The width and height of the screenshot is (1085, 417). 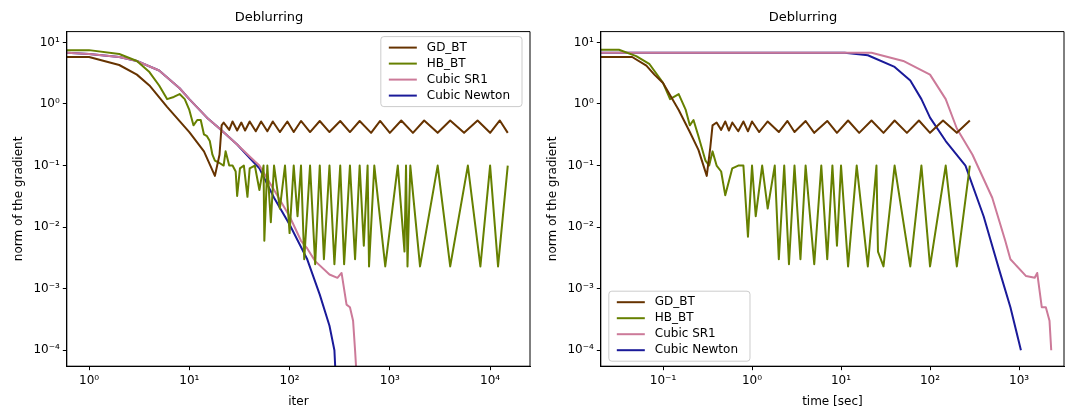 I want to click on x-axis-title: time [sec], so click(x=832, y=400).